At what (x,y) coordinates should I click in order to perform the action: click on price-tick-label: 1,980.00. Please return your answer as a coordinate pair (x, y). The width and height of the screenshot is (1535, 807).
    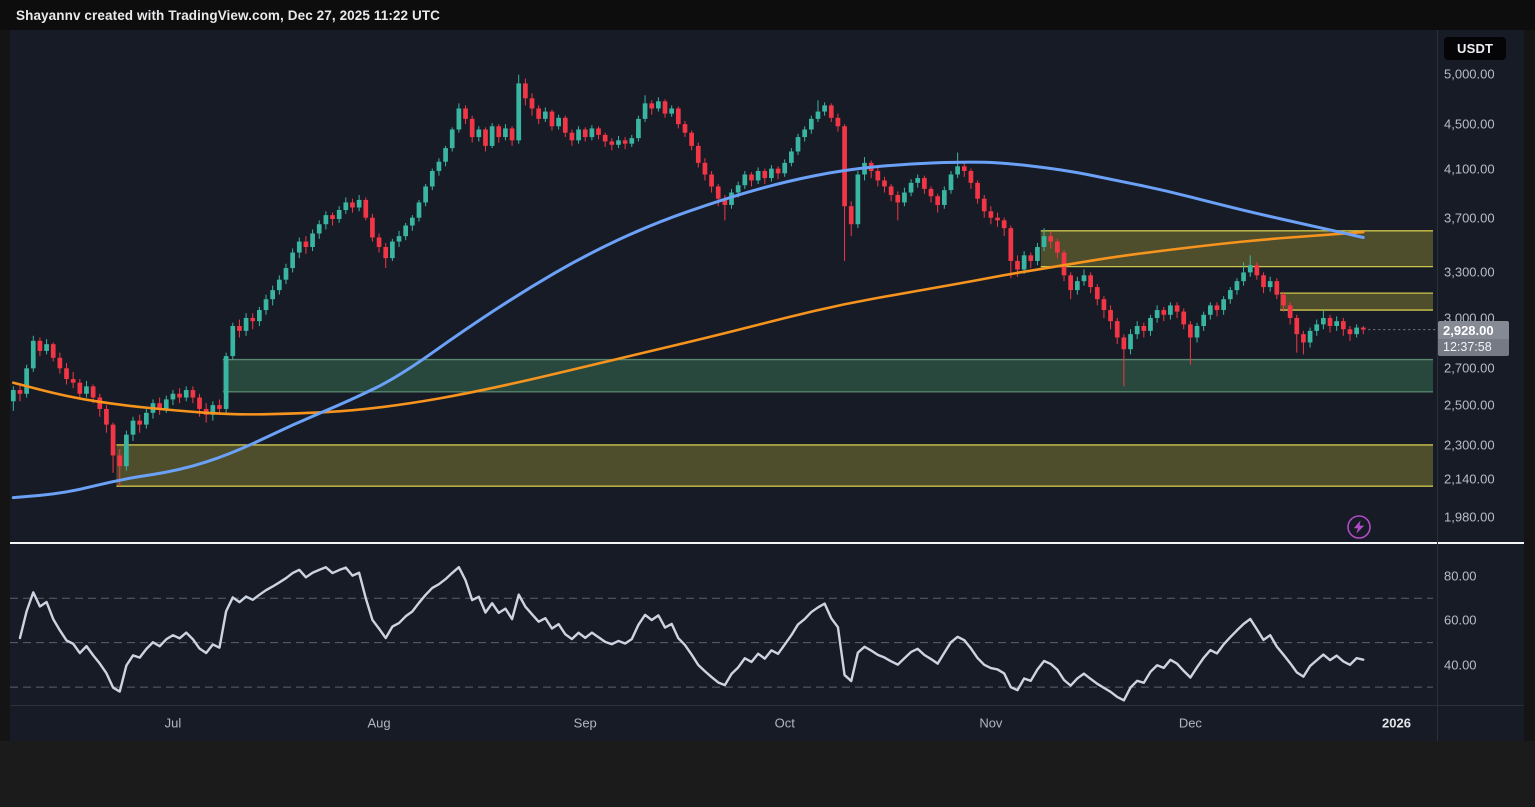
    Looking at the image, I should click on (1469, 517).